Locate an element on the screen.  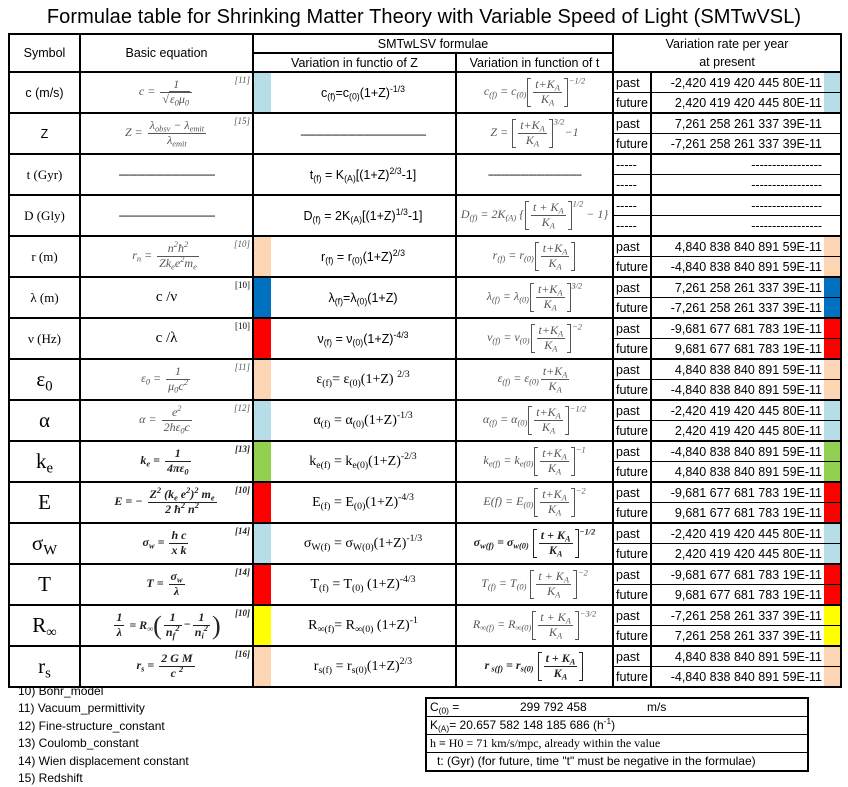
math-text: c /λ is located at coordinates (166, 338).